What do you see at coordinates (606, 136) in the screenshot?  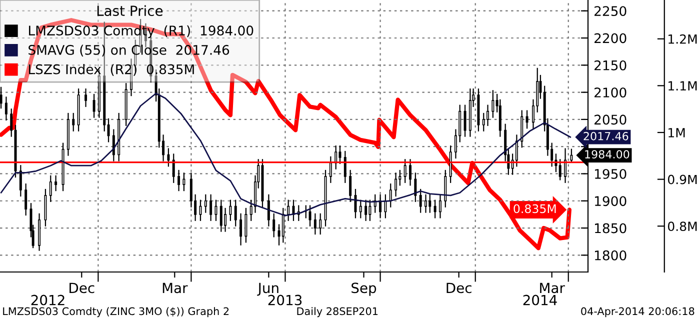 I see `data-label: 2017.46` at bounding box center [606, 136].